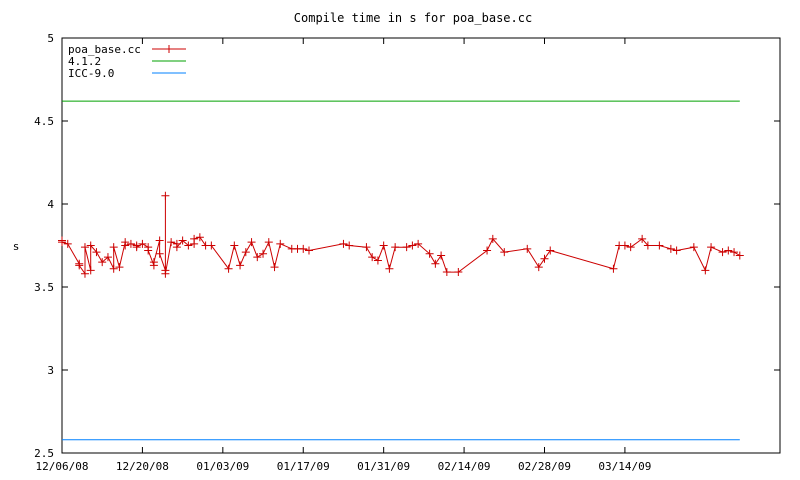 The height and width of the screenshot is (480, 800). I want to click on x-tick-label: 03/14/09, so click(624, 466).